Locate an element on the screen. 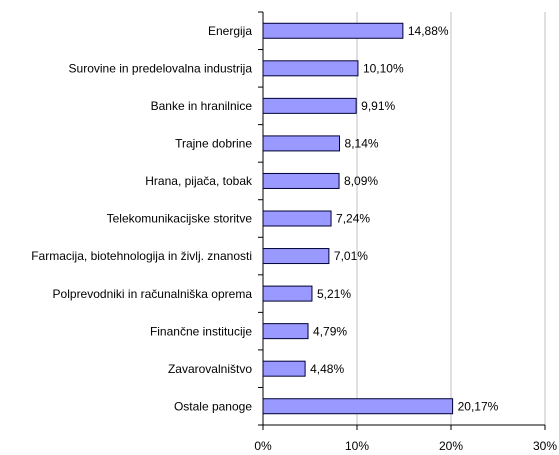 The image size is (559, 455). y-tick-label: Polprevodniki in računalniška oprema is located at coordinates (153, 294).